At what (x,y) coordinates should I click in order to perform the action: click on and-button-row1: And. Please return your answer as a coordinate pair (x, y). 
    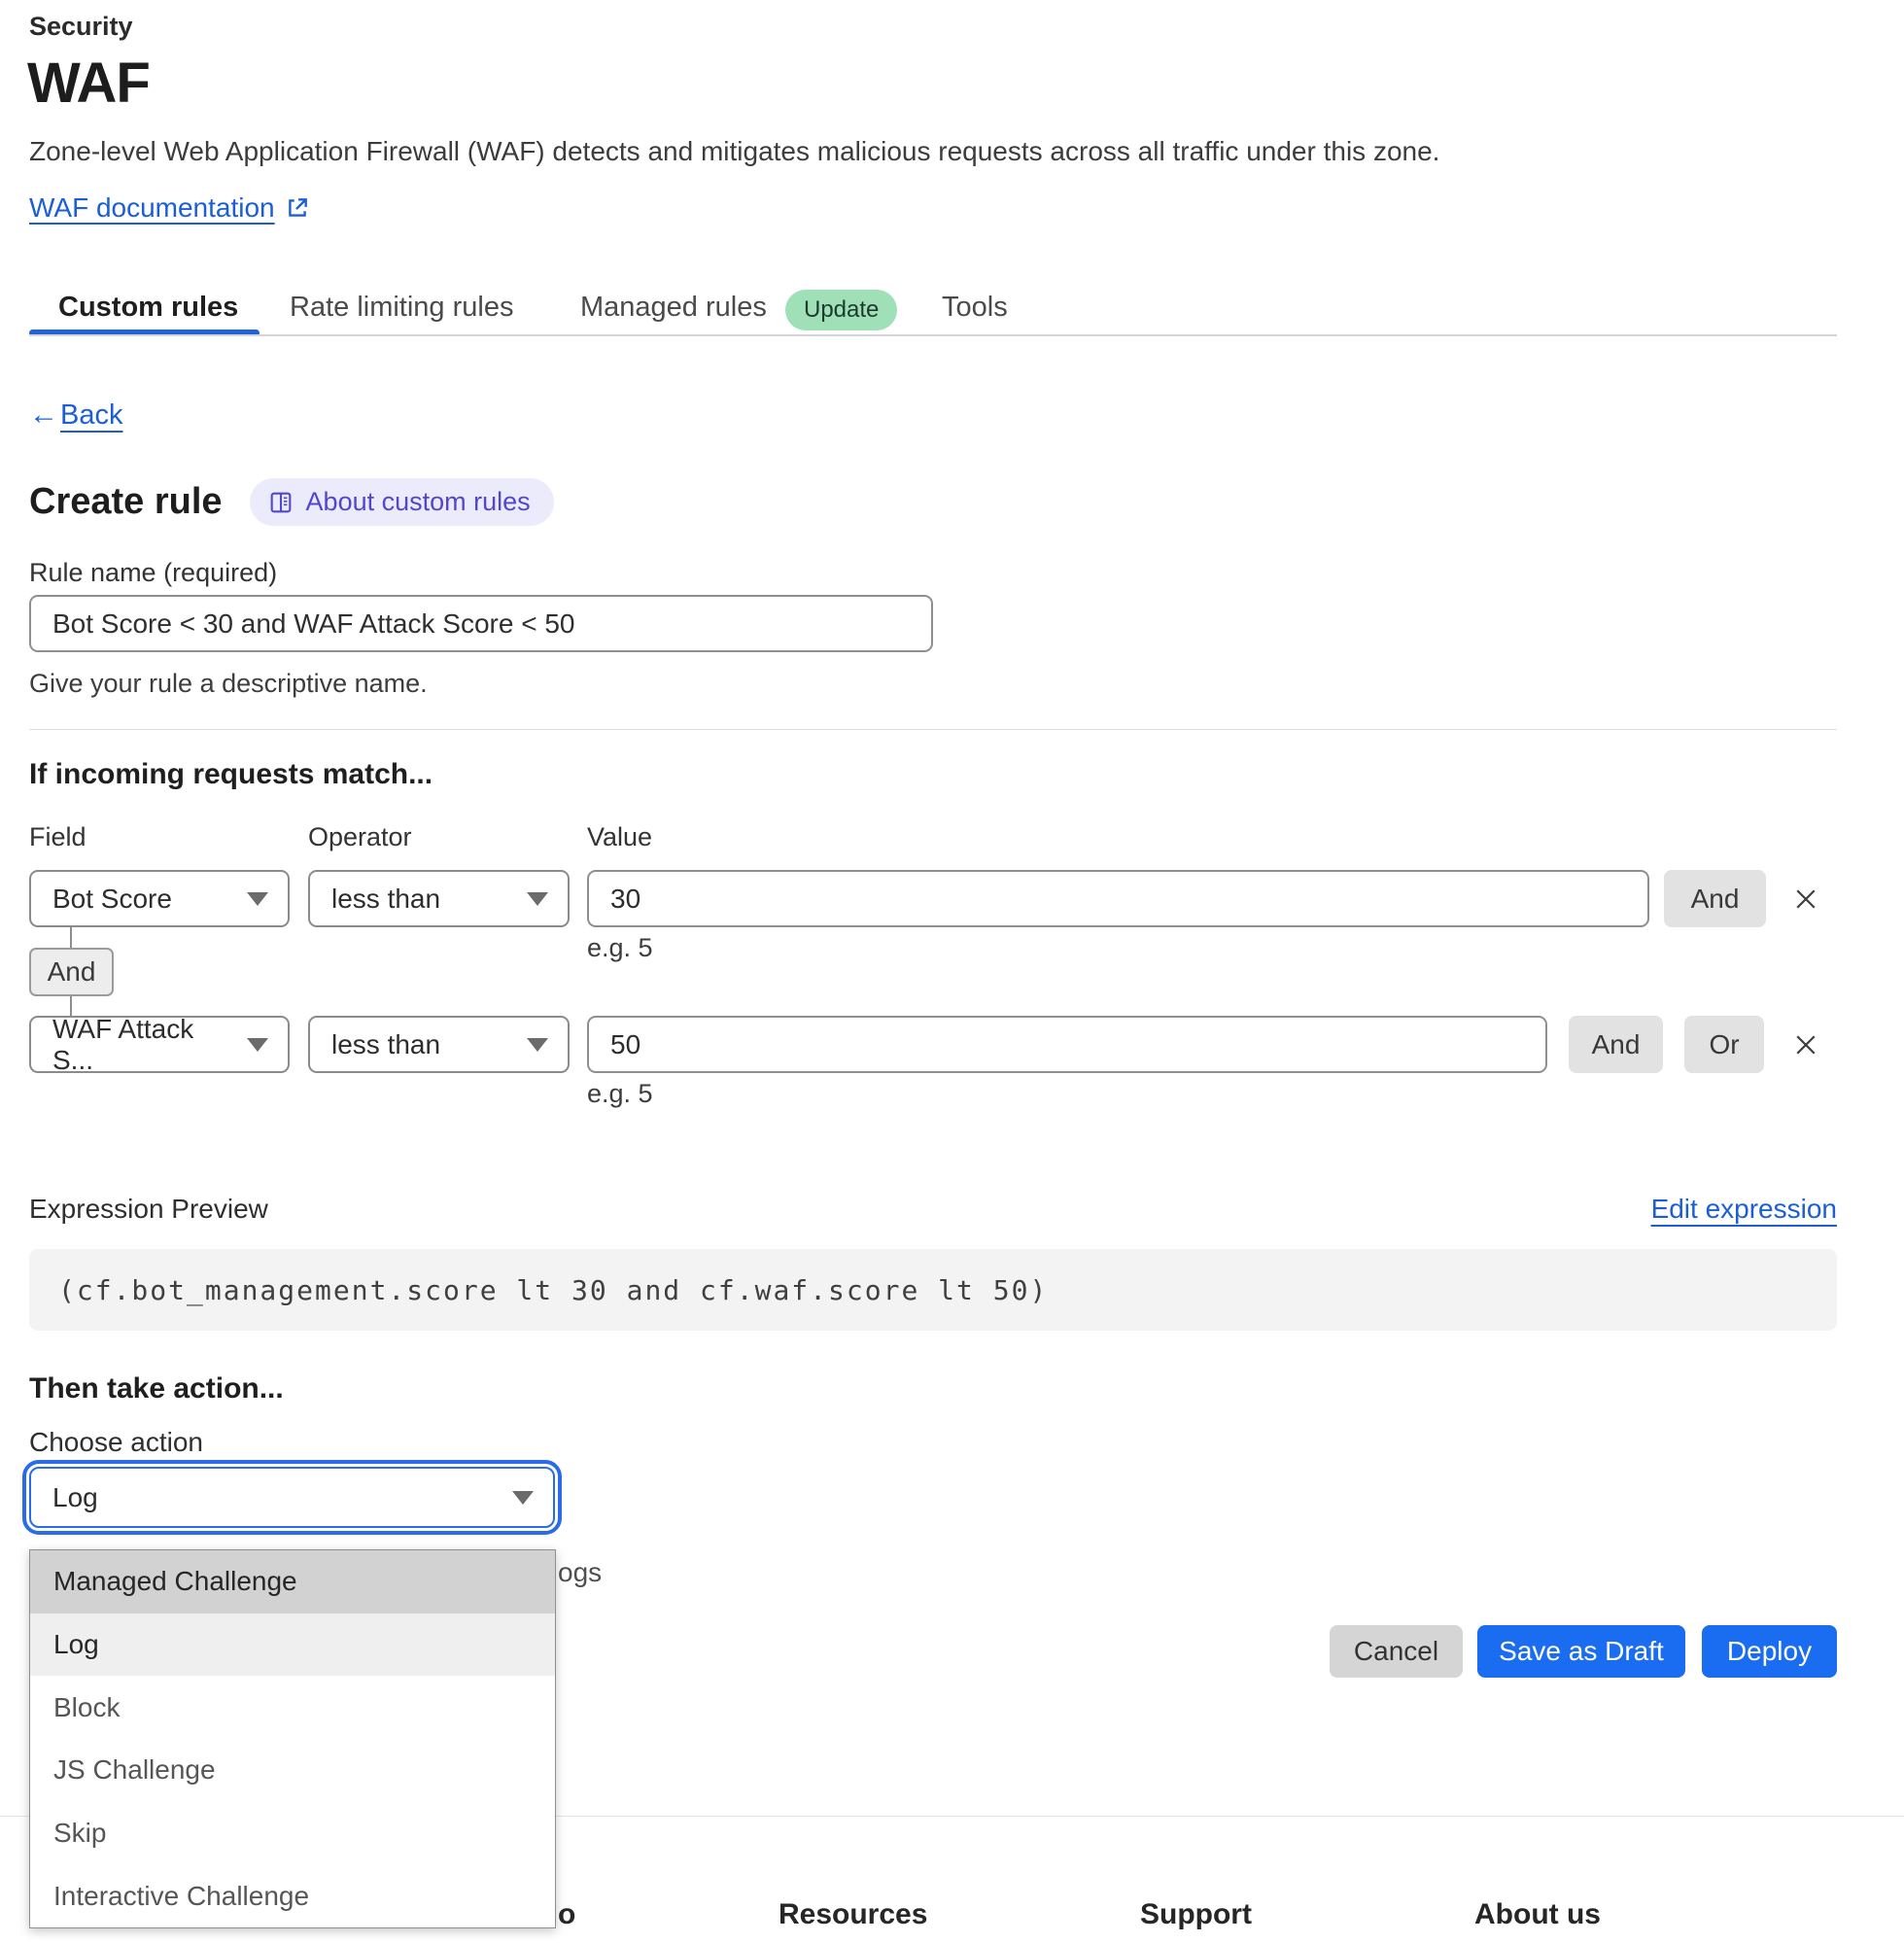
    Looking at the image, I should click on (1715, 898).